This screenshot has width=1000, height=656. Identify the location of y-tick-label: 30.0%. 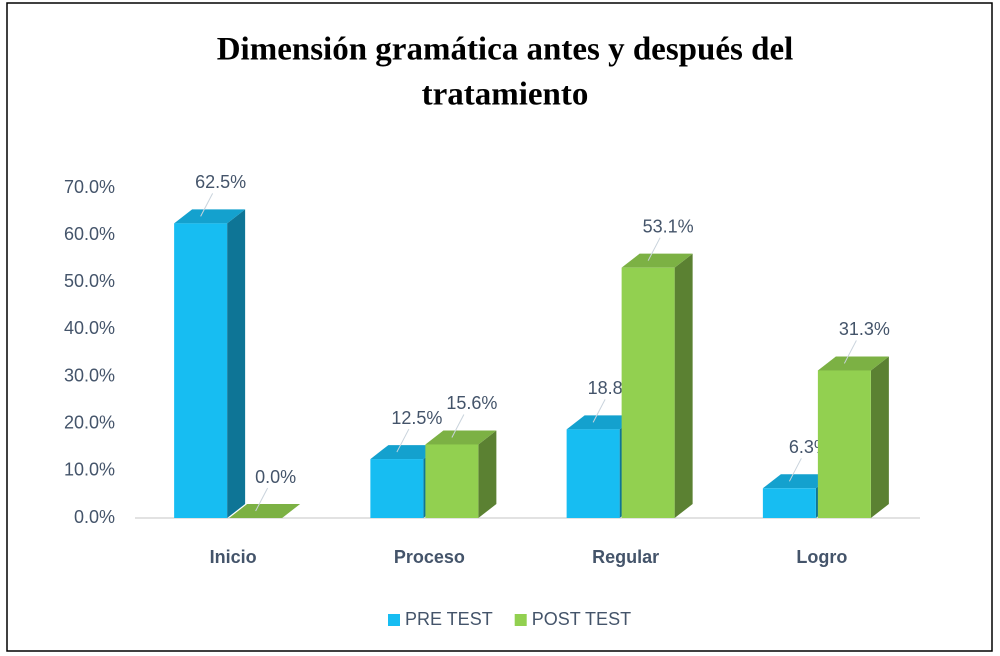
(89, 375).